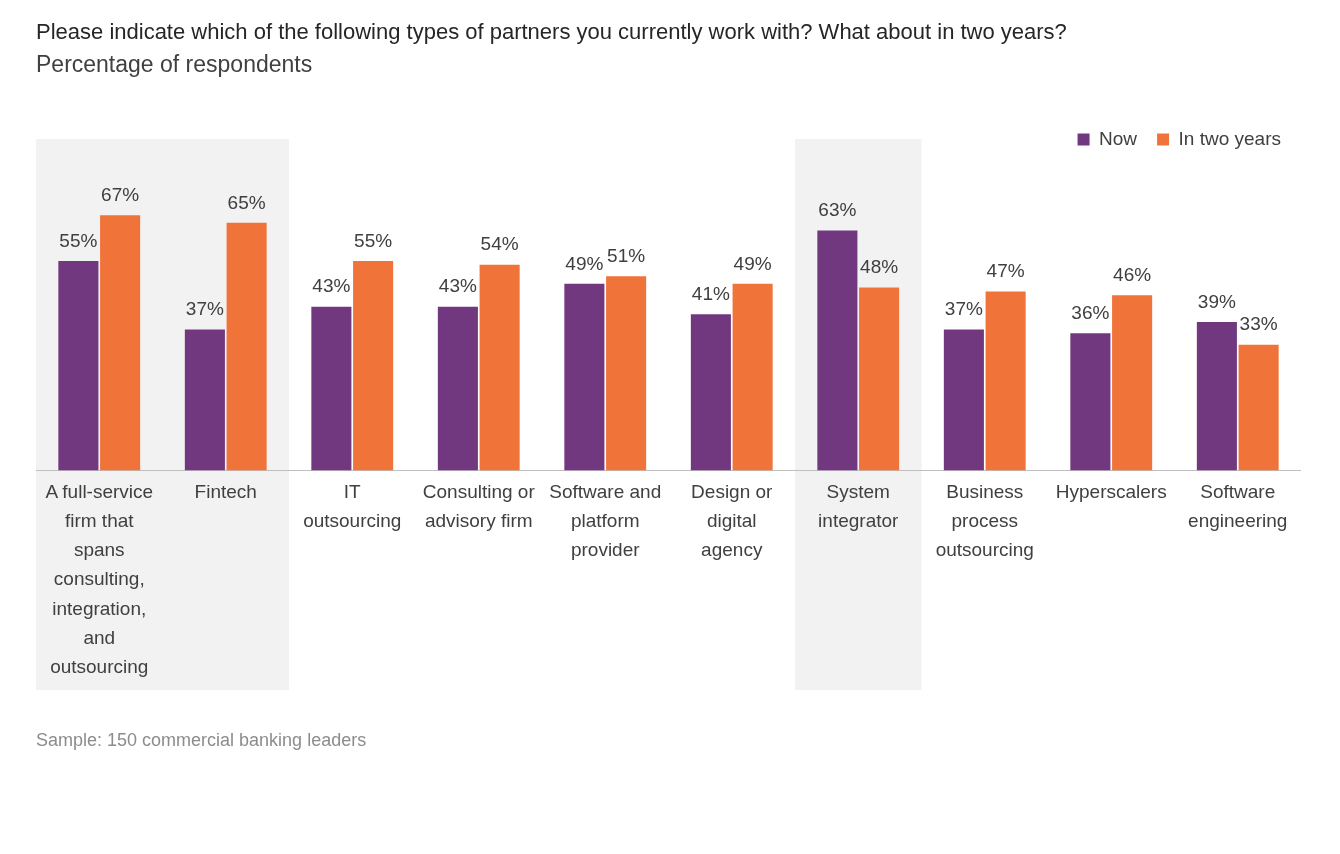  What do you see at coordinates (175, 64) in the screenshot?
I see `chart-subtitle: Percentage of respondents` at bounding box center [175, 64].